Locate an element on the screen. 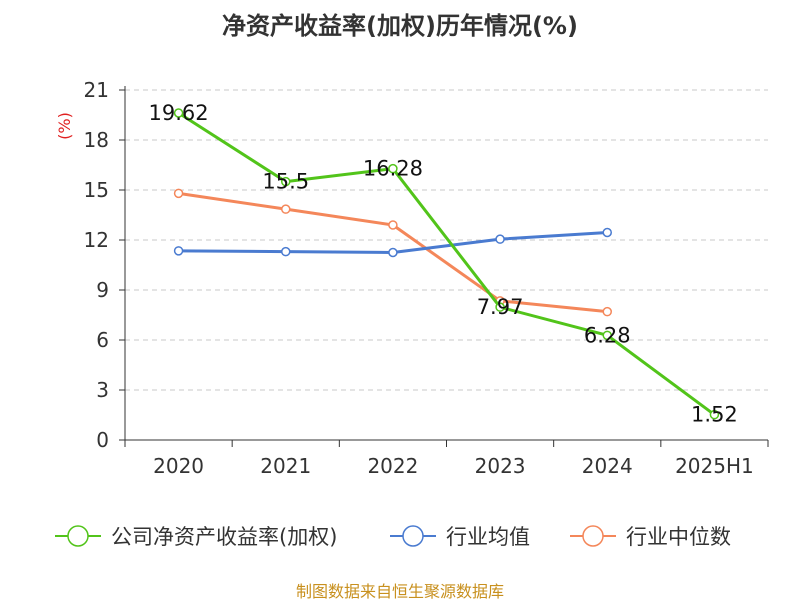  legend-label: 公司净资产收益率(加权) is located at coordinates (224, 537).